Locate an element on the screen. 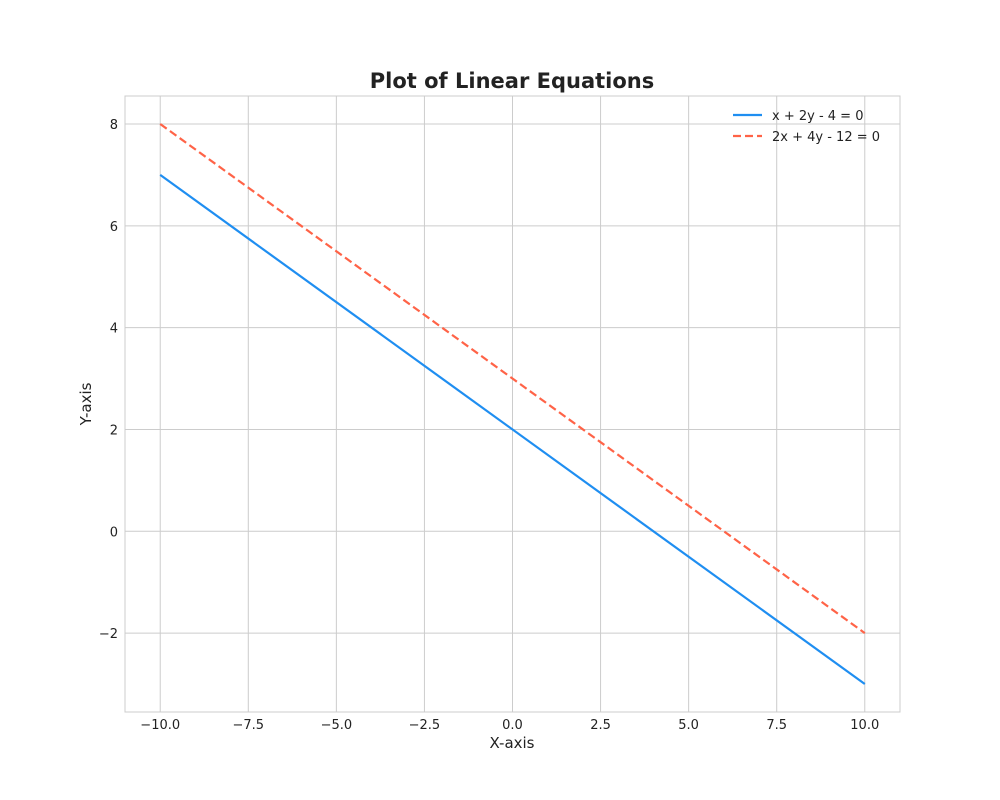 This screenshot has width=1000, height=800. y-tick-label: 4 is located at coordinates (114, 329).